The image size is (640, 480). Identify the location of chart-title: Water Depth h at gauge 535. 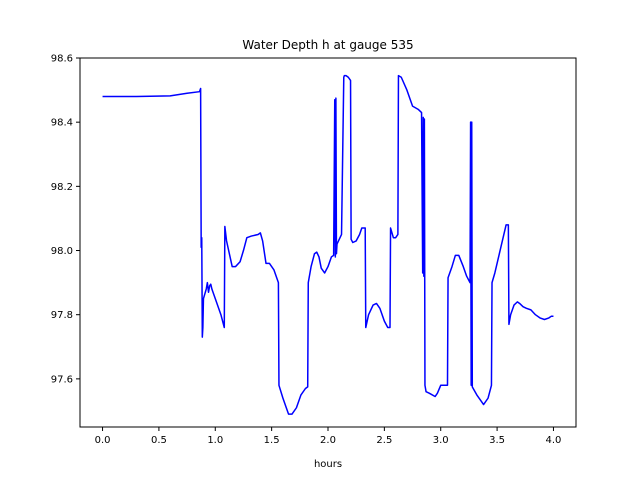
(327, 45).